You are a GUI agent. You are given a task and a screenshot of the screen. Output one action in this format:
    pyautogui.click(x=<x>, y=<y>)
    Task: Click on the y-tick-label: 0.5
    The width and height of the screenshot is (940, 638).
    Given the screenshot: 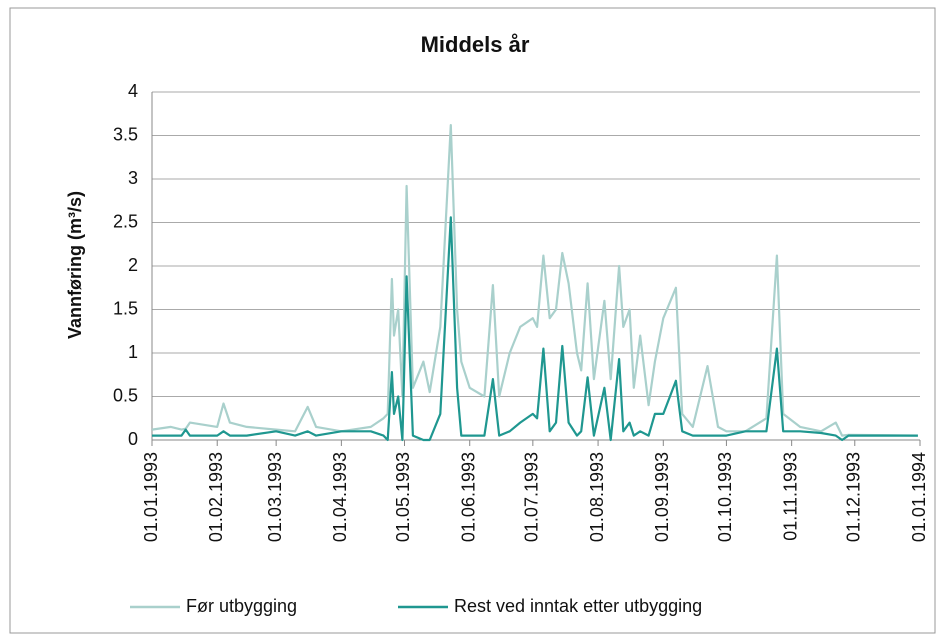 What is the action you would take?
    pyautogui.click(x=125, y=395)
    